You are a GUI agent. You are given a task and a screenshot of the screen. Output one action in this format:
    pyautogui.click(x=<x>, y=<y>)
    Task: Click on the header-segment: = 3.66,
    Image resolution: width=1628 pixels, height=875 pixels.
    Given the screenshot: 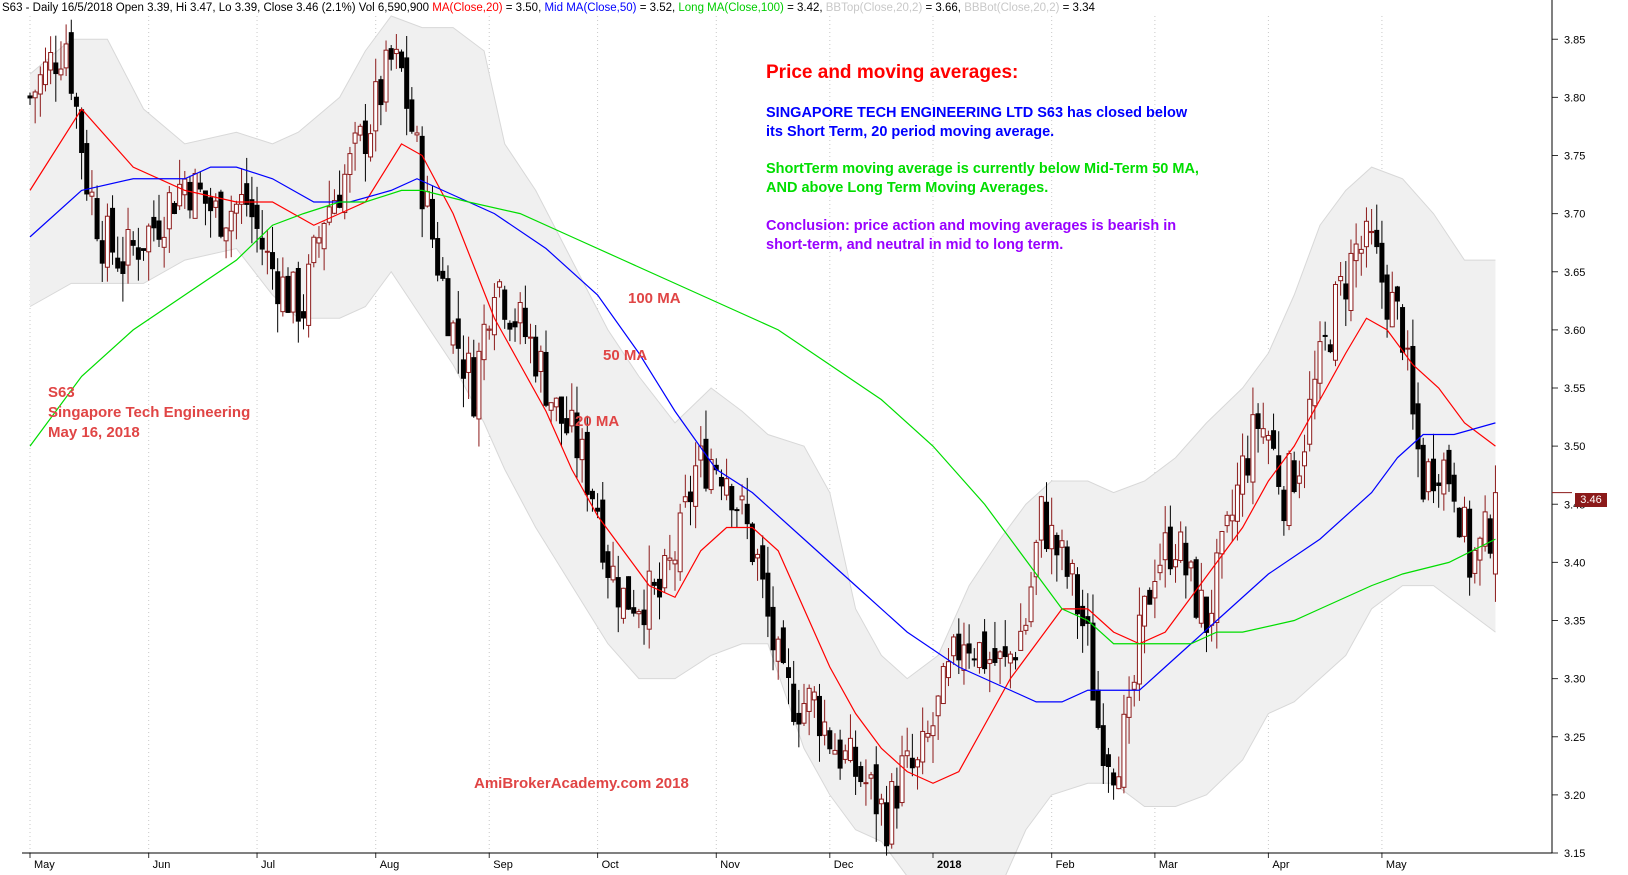 What is the action you would take?
    pyautogui.click(x=943, y=8)
    